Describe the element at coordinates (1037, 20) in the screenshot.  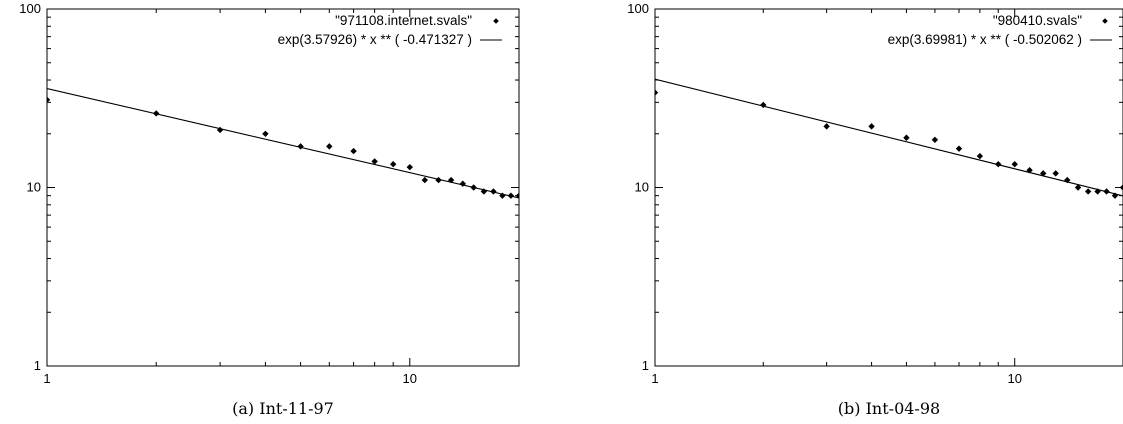
I see `legend-label-points: "980410.svals"` at that location.